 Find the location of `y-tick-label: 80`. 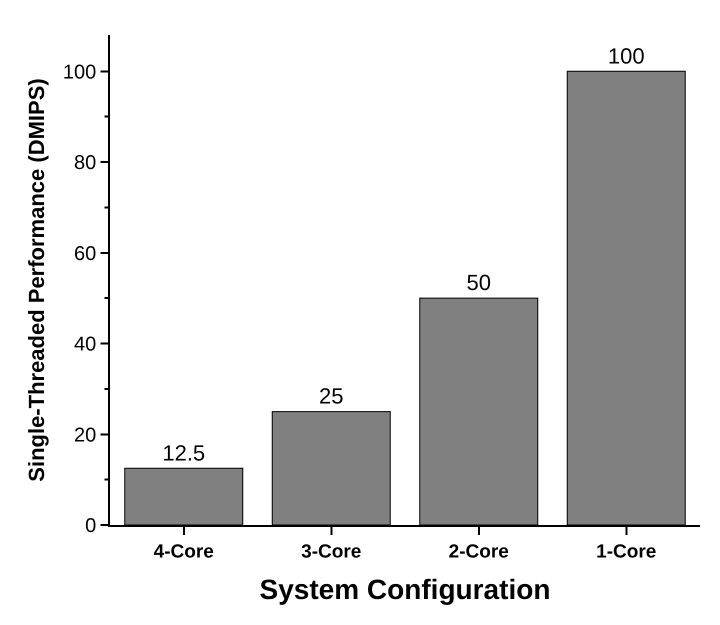

y-tick-label: 80 is located at coordinates (85, 163).